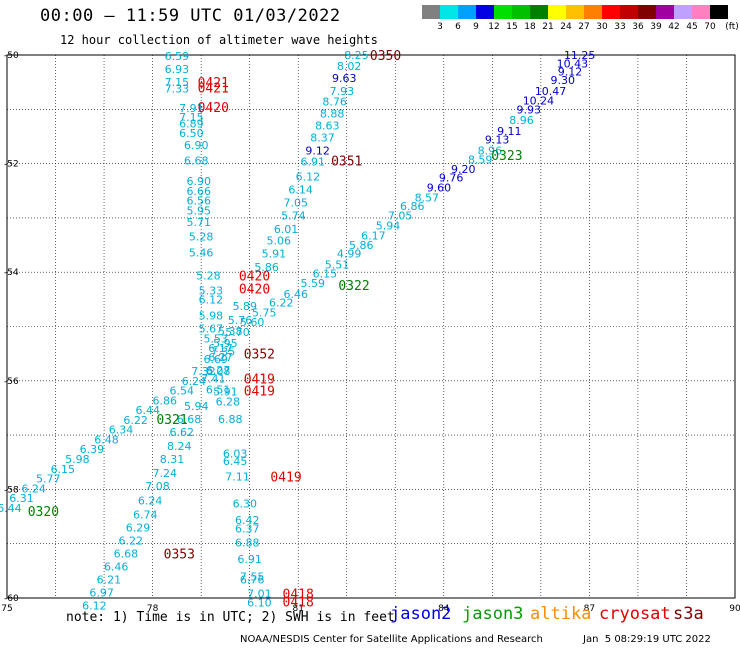  I want to click on swh-value-label: 6.28, so click(228, 401).